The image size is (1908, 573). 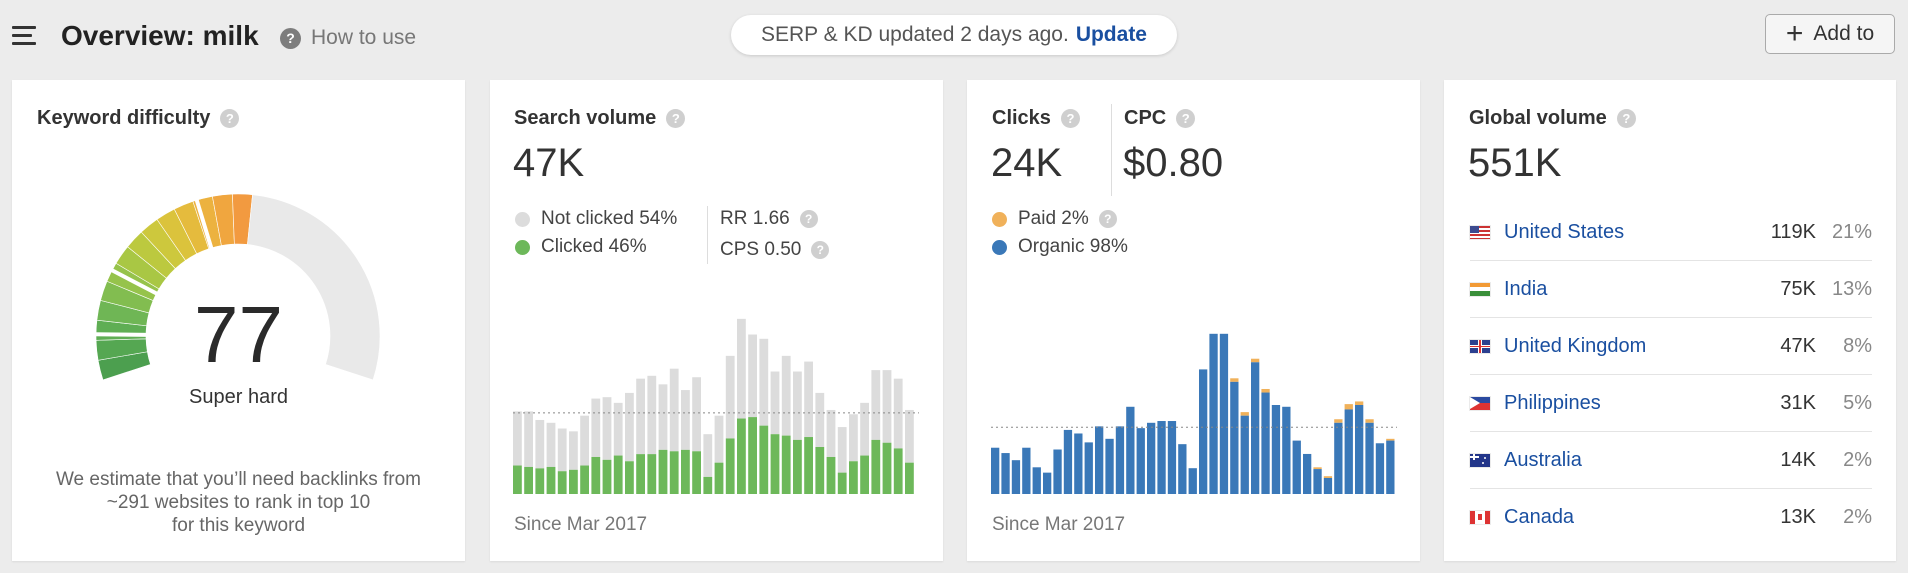 What do you see at coordinates (1160, 118) in the screenshot?
I see `cpc-card-title: CPC ?` at bounding box center [1160, 118].